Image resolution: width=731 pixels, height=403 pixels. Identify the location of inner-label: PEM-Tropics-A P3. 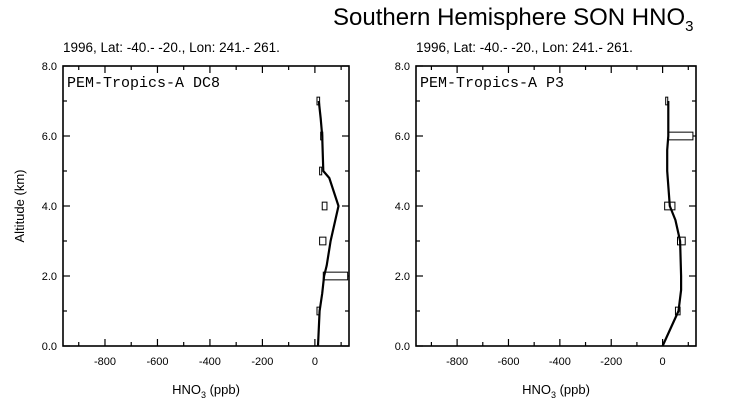
(492, 83).